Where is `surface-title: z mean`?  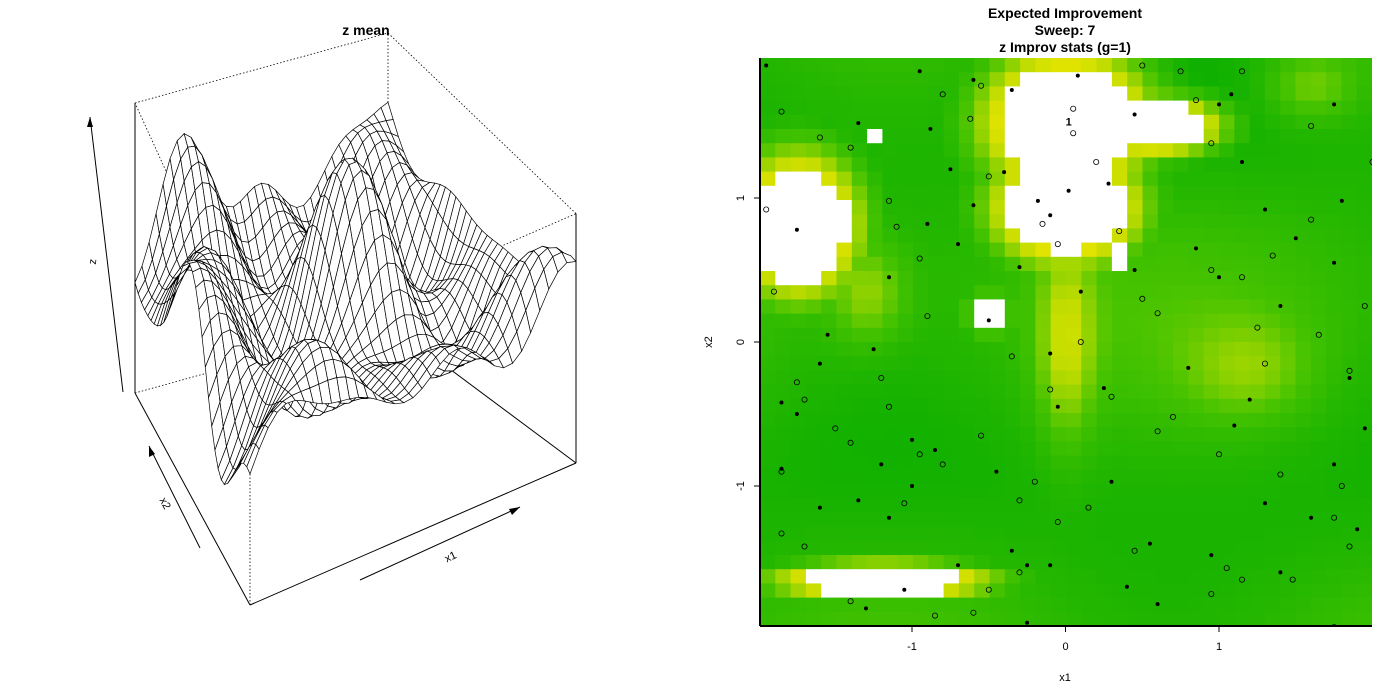
surface-title: z mean is located at coordinates (365, 30).